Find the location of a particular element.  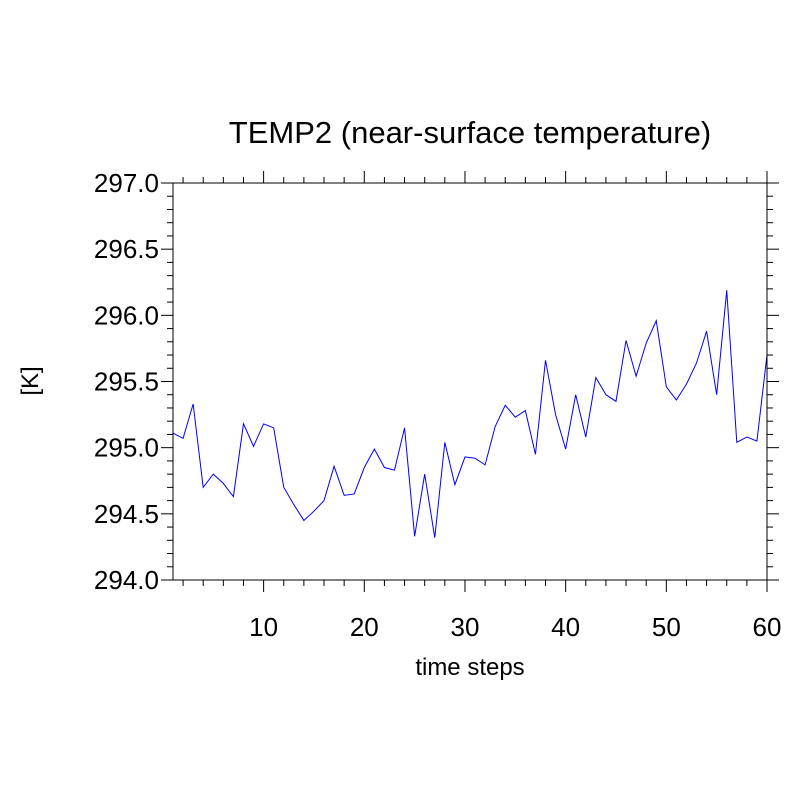

x-tick-label: 40 is located at coordinates (565, 627).